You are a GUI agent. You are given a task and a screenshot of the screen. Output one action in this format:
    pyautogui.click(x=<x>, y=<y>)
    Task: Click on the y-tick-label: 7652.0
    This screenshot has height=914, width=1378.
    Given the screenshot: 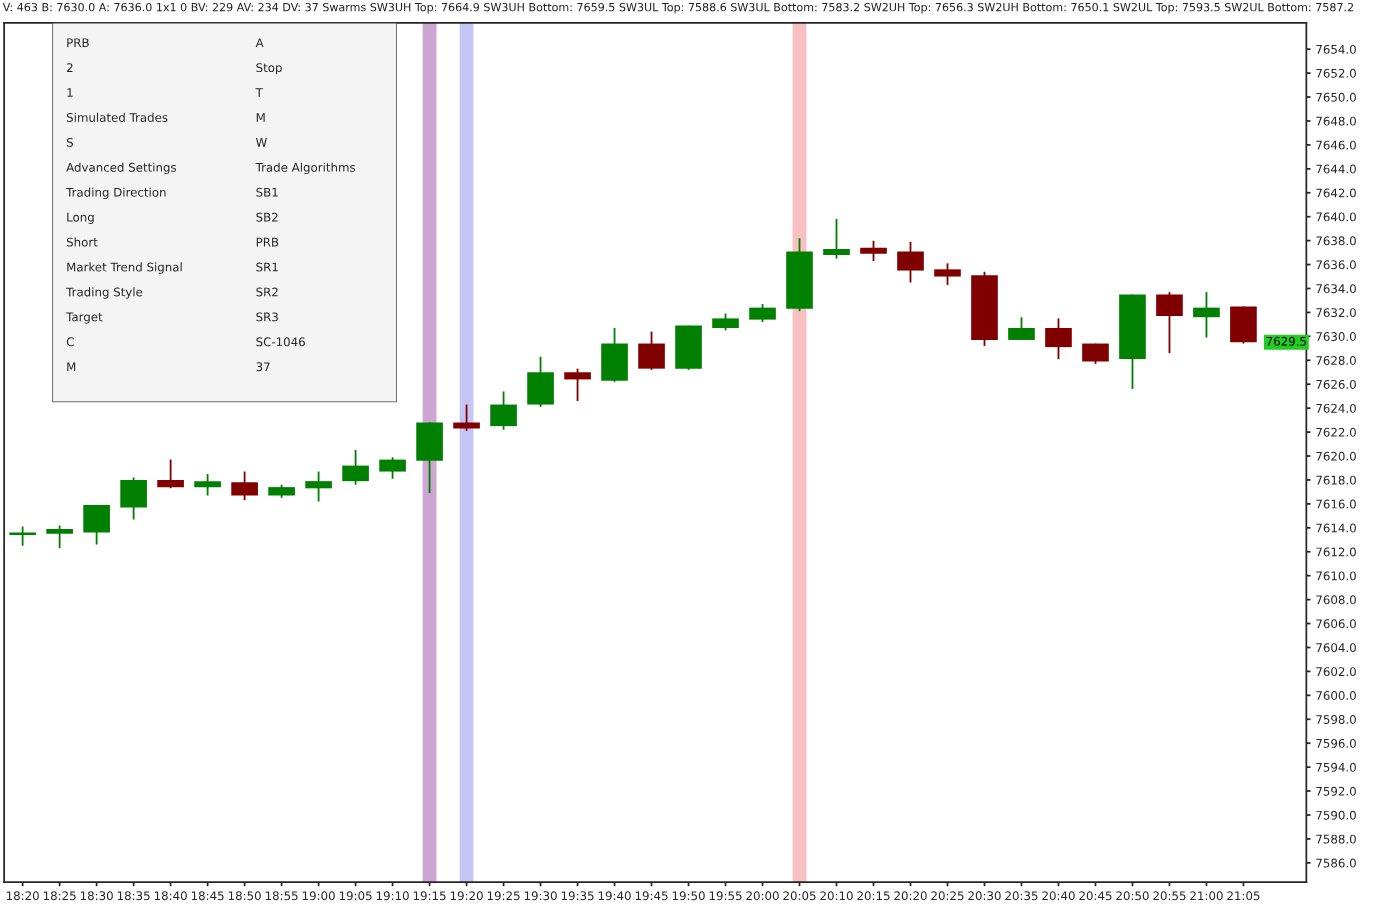 What is the action you would take?
    pyautogui.click(x=1336, y=73)
    